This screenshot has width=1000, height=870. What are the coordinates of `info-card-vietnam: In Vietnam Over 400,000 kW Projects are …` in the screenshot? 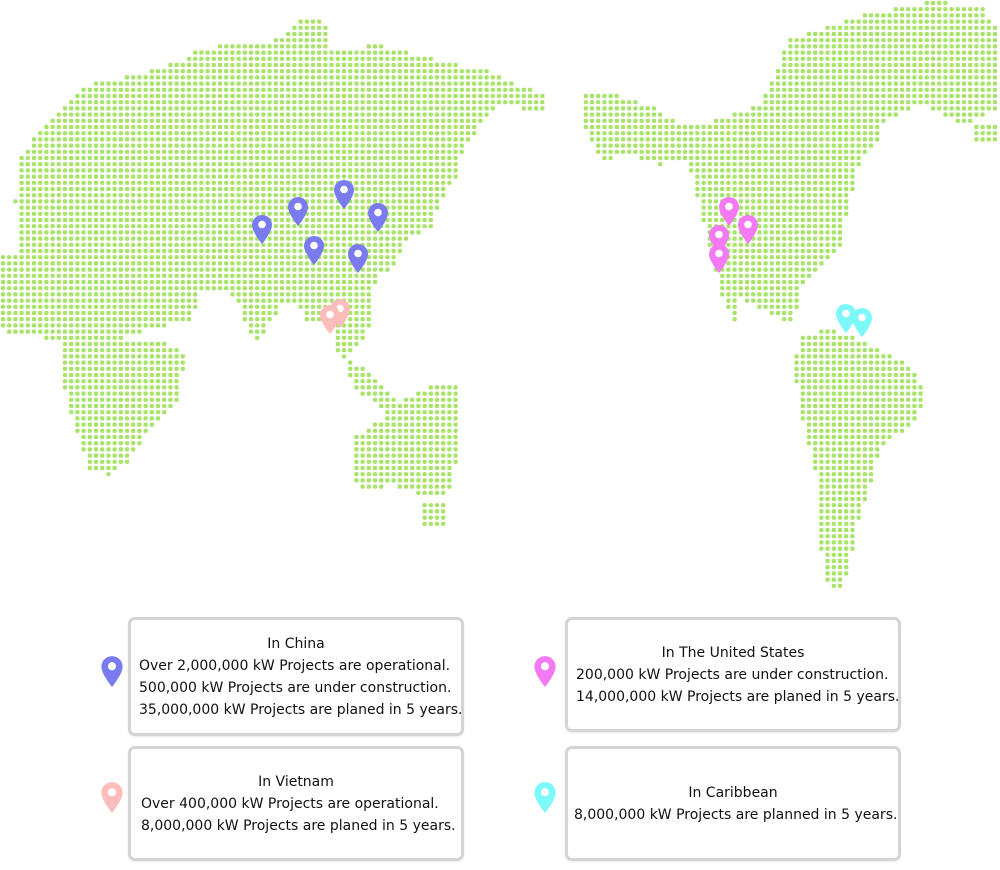 It's located at (296, 803).